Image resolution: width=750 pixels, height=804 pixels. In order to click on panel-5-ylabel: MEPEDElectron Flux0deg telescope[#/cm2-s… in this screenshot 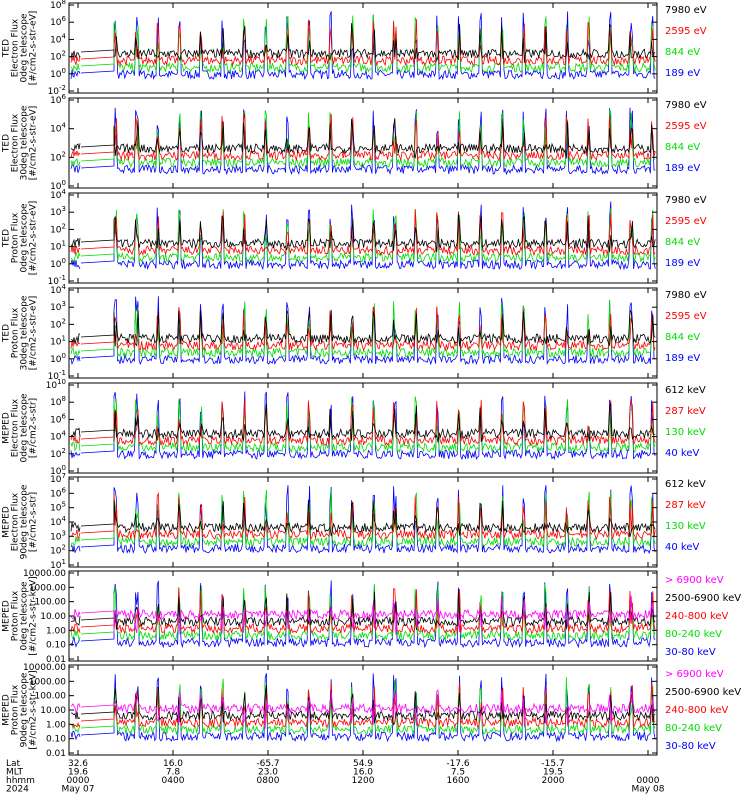, I will do `click(20, 428)`.